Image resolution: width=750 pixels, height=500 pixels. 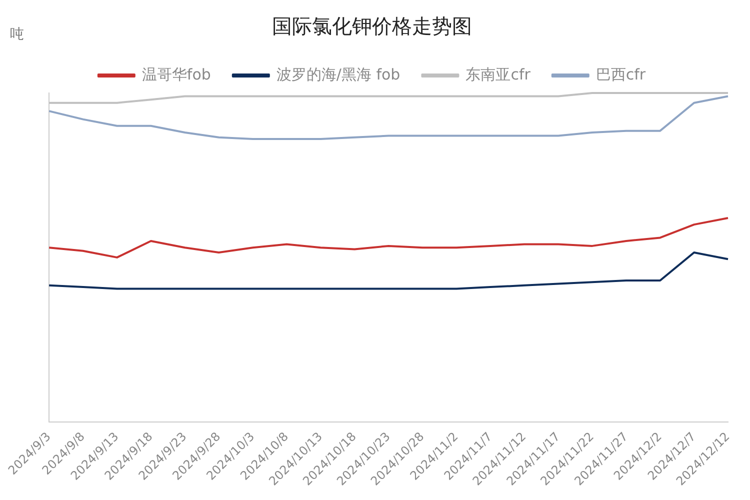 What do you see at coordinates (499, 74) in the screenshot?
I see `legend-label: 东南亚cfr` at bounding box center [499, 74].